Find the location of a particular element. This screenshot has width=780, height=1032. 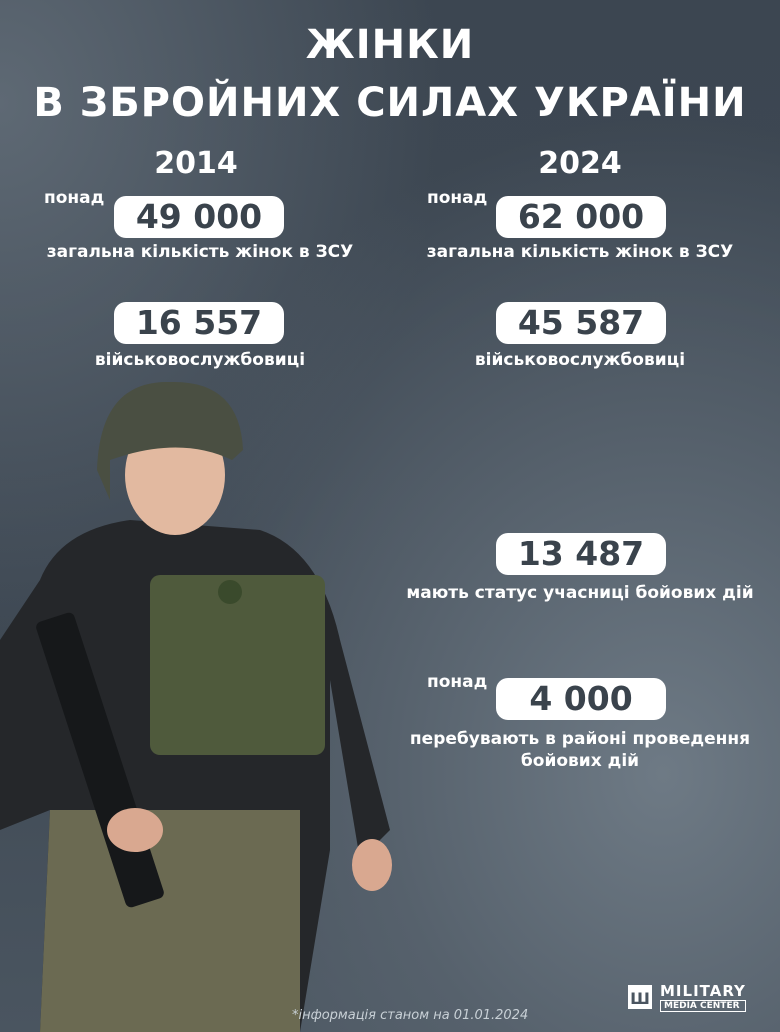

logo-text-1: MILITARY is located at coordinates (703, 991).